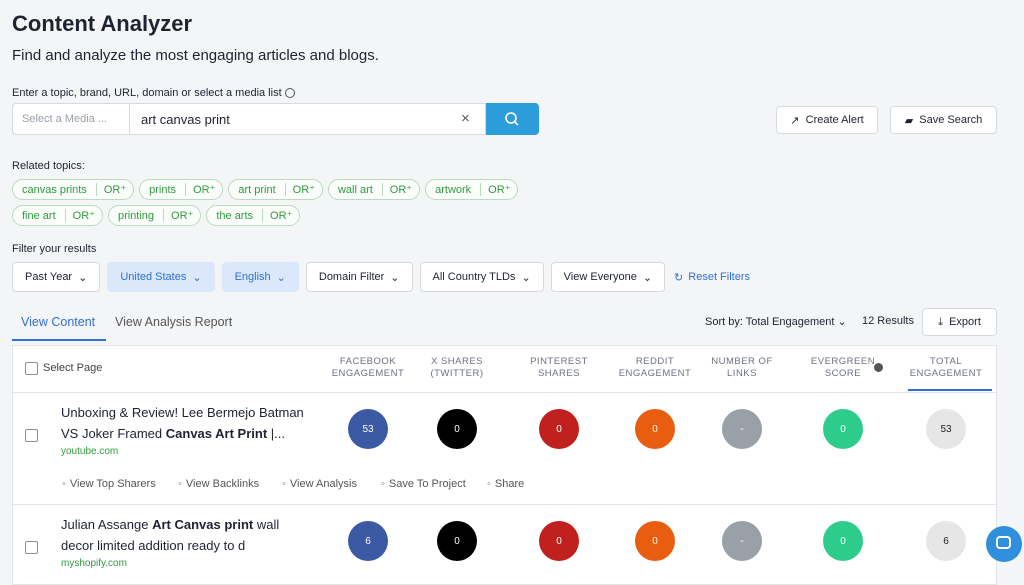 This screenshot has width=1024, height=585. I want to click on filter-text: Past Year, so click(49, 277).